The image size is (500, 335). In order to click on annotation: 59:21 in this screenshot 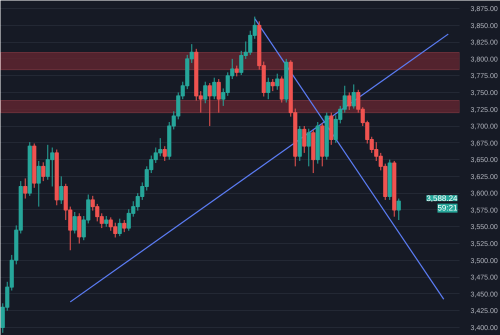, I will do `click(447, 208)`.